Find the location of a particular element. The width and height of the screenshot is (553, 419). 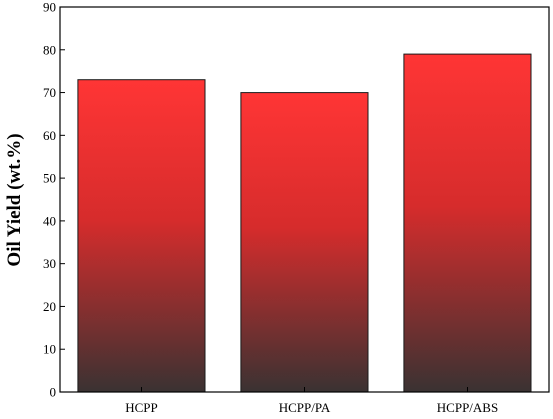

y-axis-title: Oil Yield (wt.%) is located at coordinates (14, 199).